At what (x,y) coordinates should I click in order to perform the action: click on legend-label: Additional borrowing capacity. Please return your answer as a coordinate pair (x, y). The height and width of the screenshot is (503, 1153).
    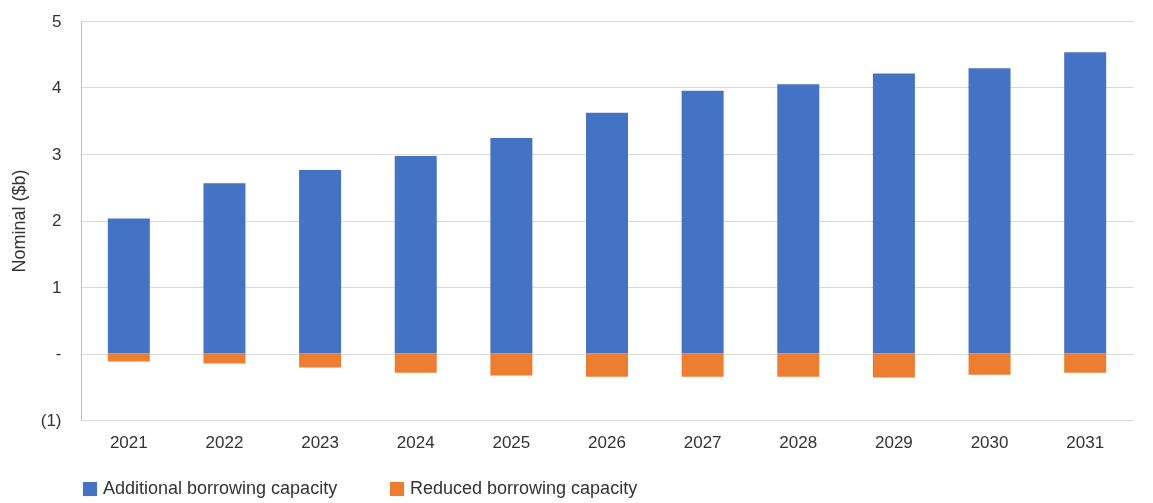
    Looking at the image, I should click on (220, 488).